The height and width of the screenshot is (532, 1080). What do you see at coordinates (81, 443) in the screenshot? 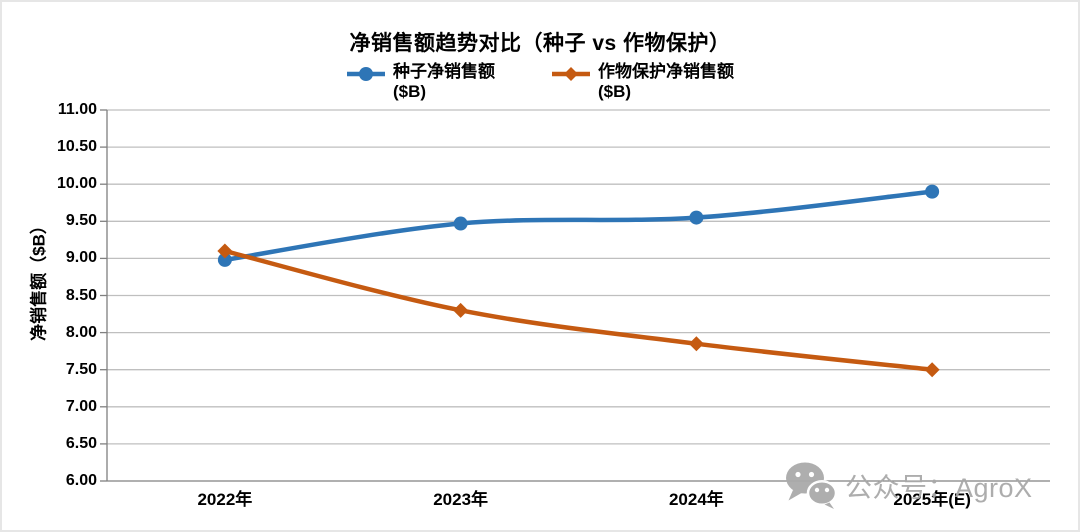
I see `y-tick-label: 6.50` at bounding box center [81, 443].